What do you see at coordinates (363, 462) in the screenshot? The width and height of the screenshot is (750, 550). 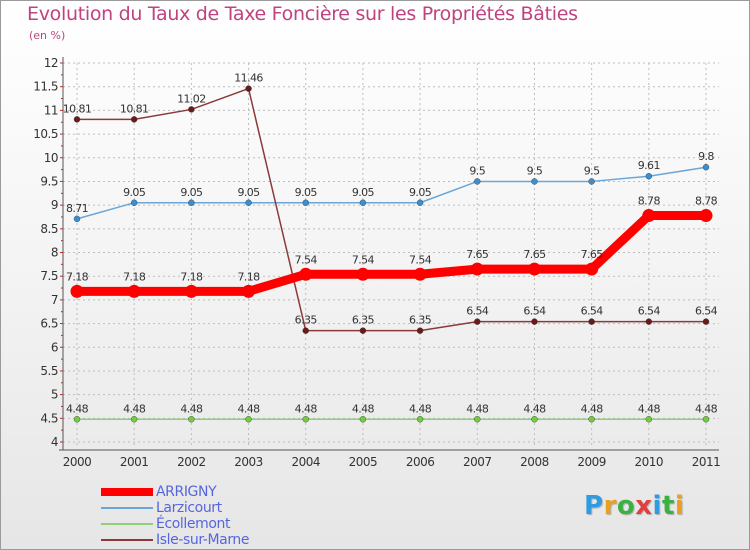 I see `x-tick-label: 2005` at bounding box center [363, 462].